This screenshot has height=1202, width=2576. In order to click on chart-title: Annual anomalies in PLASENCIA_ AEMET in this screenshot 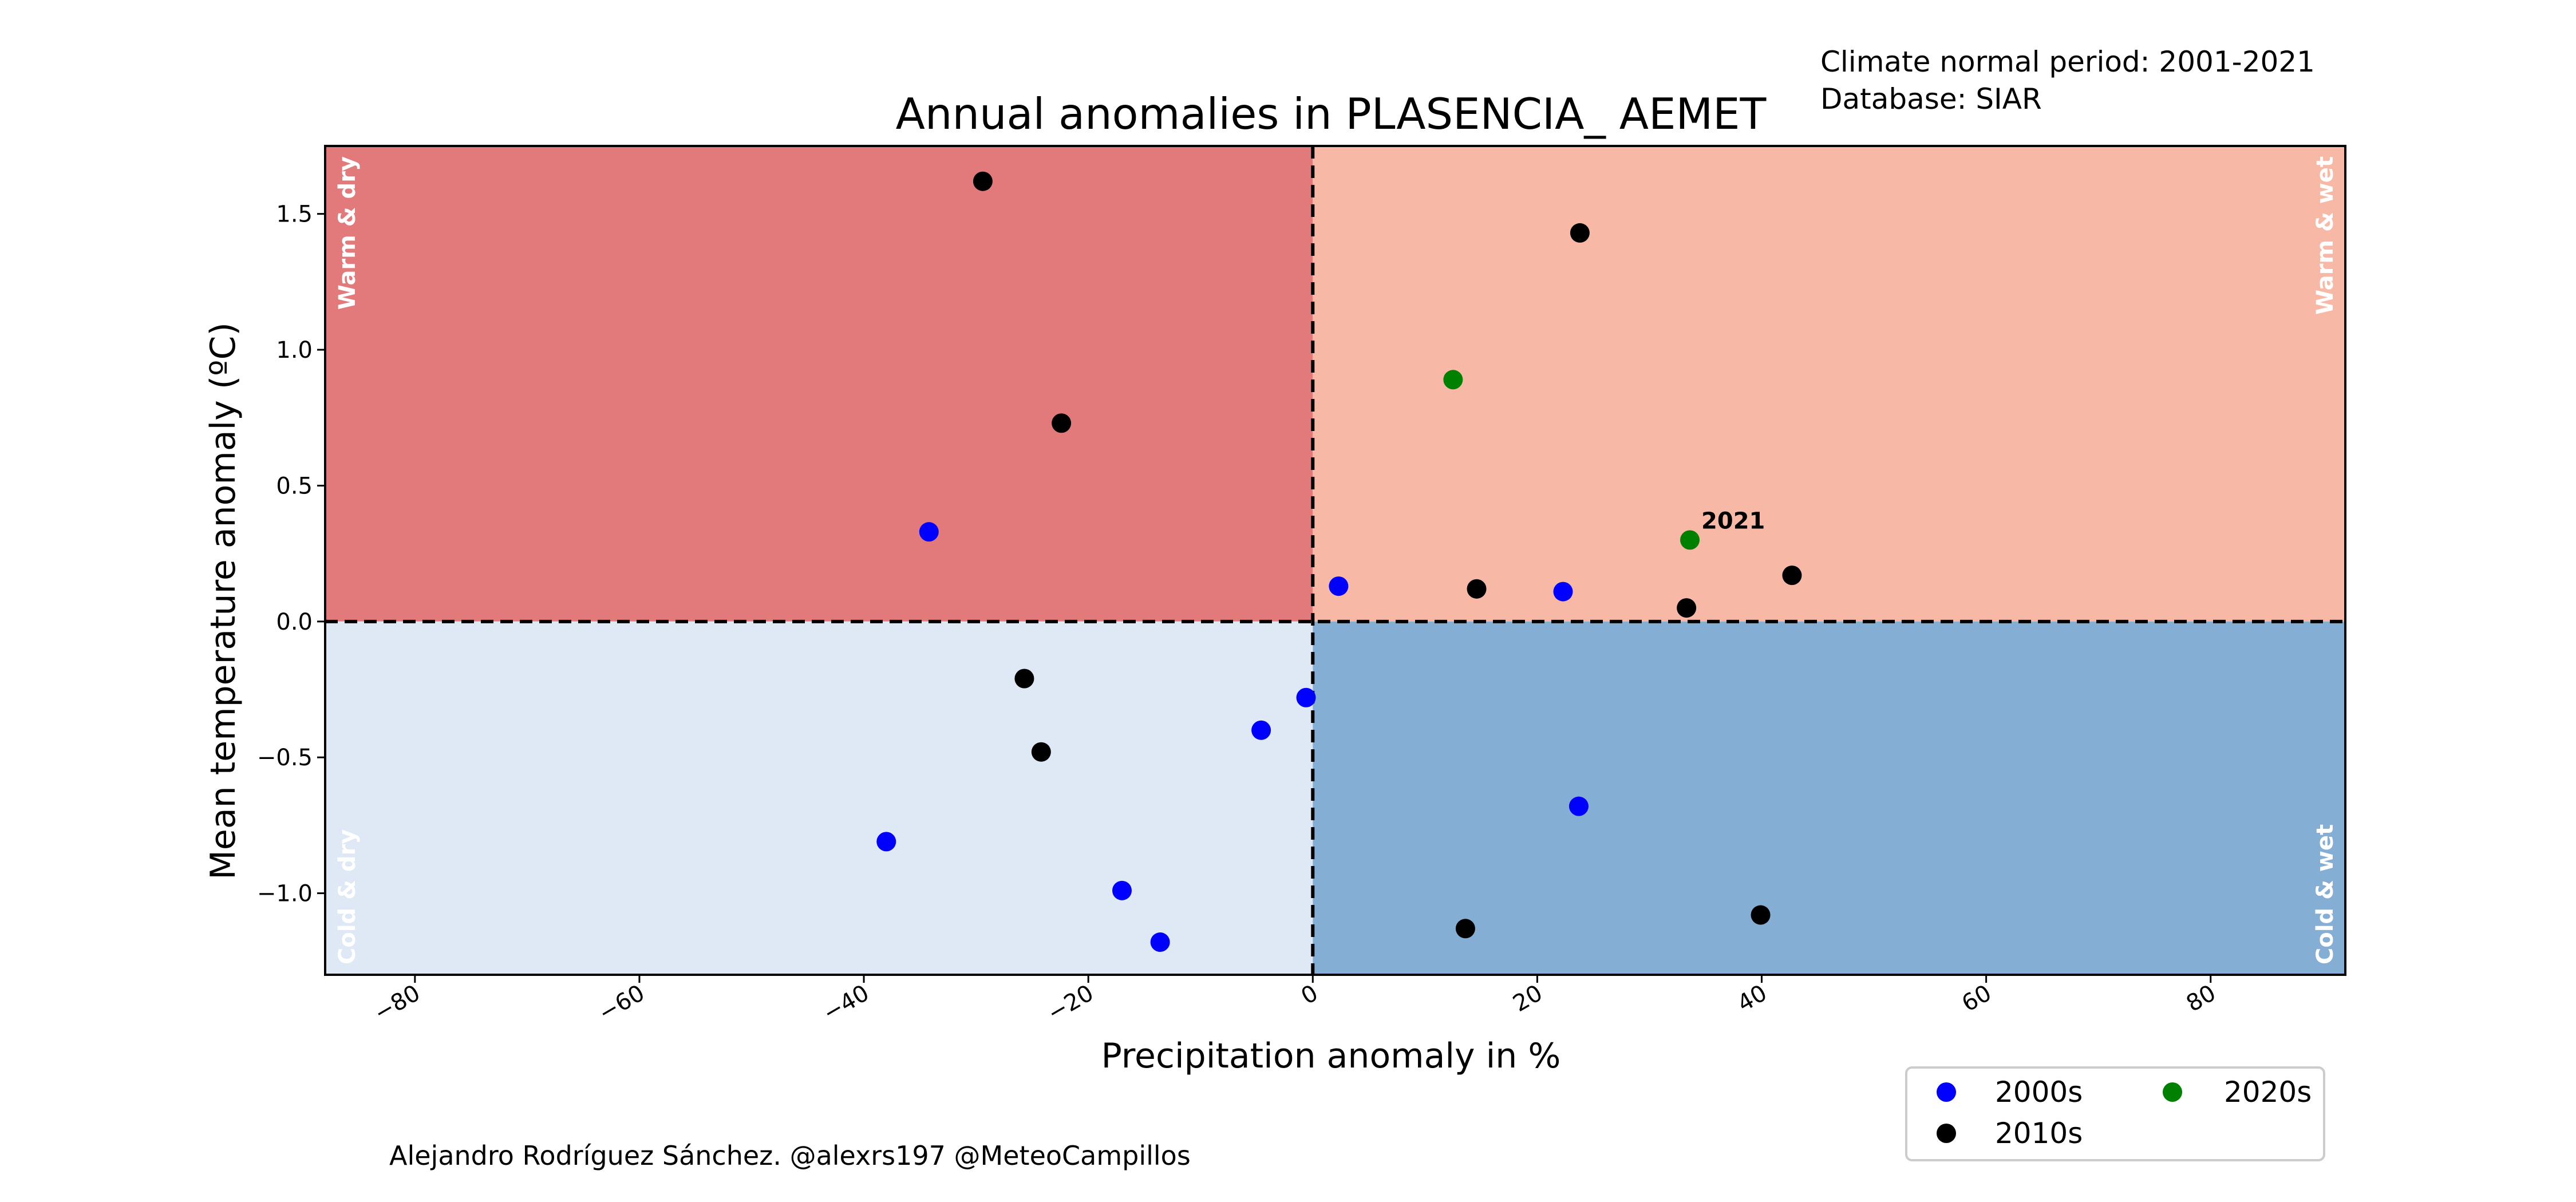, I will do `click(1331, 114)`.